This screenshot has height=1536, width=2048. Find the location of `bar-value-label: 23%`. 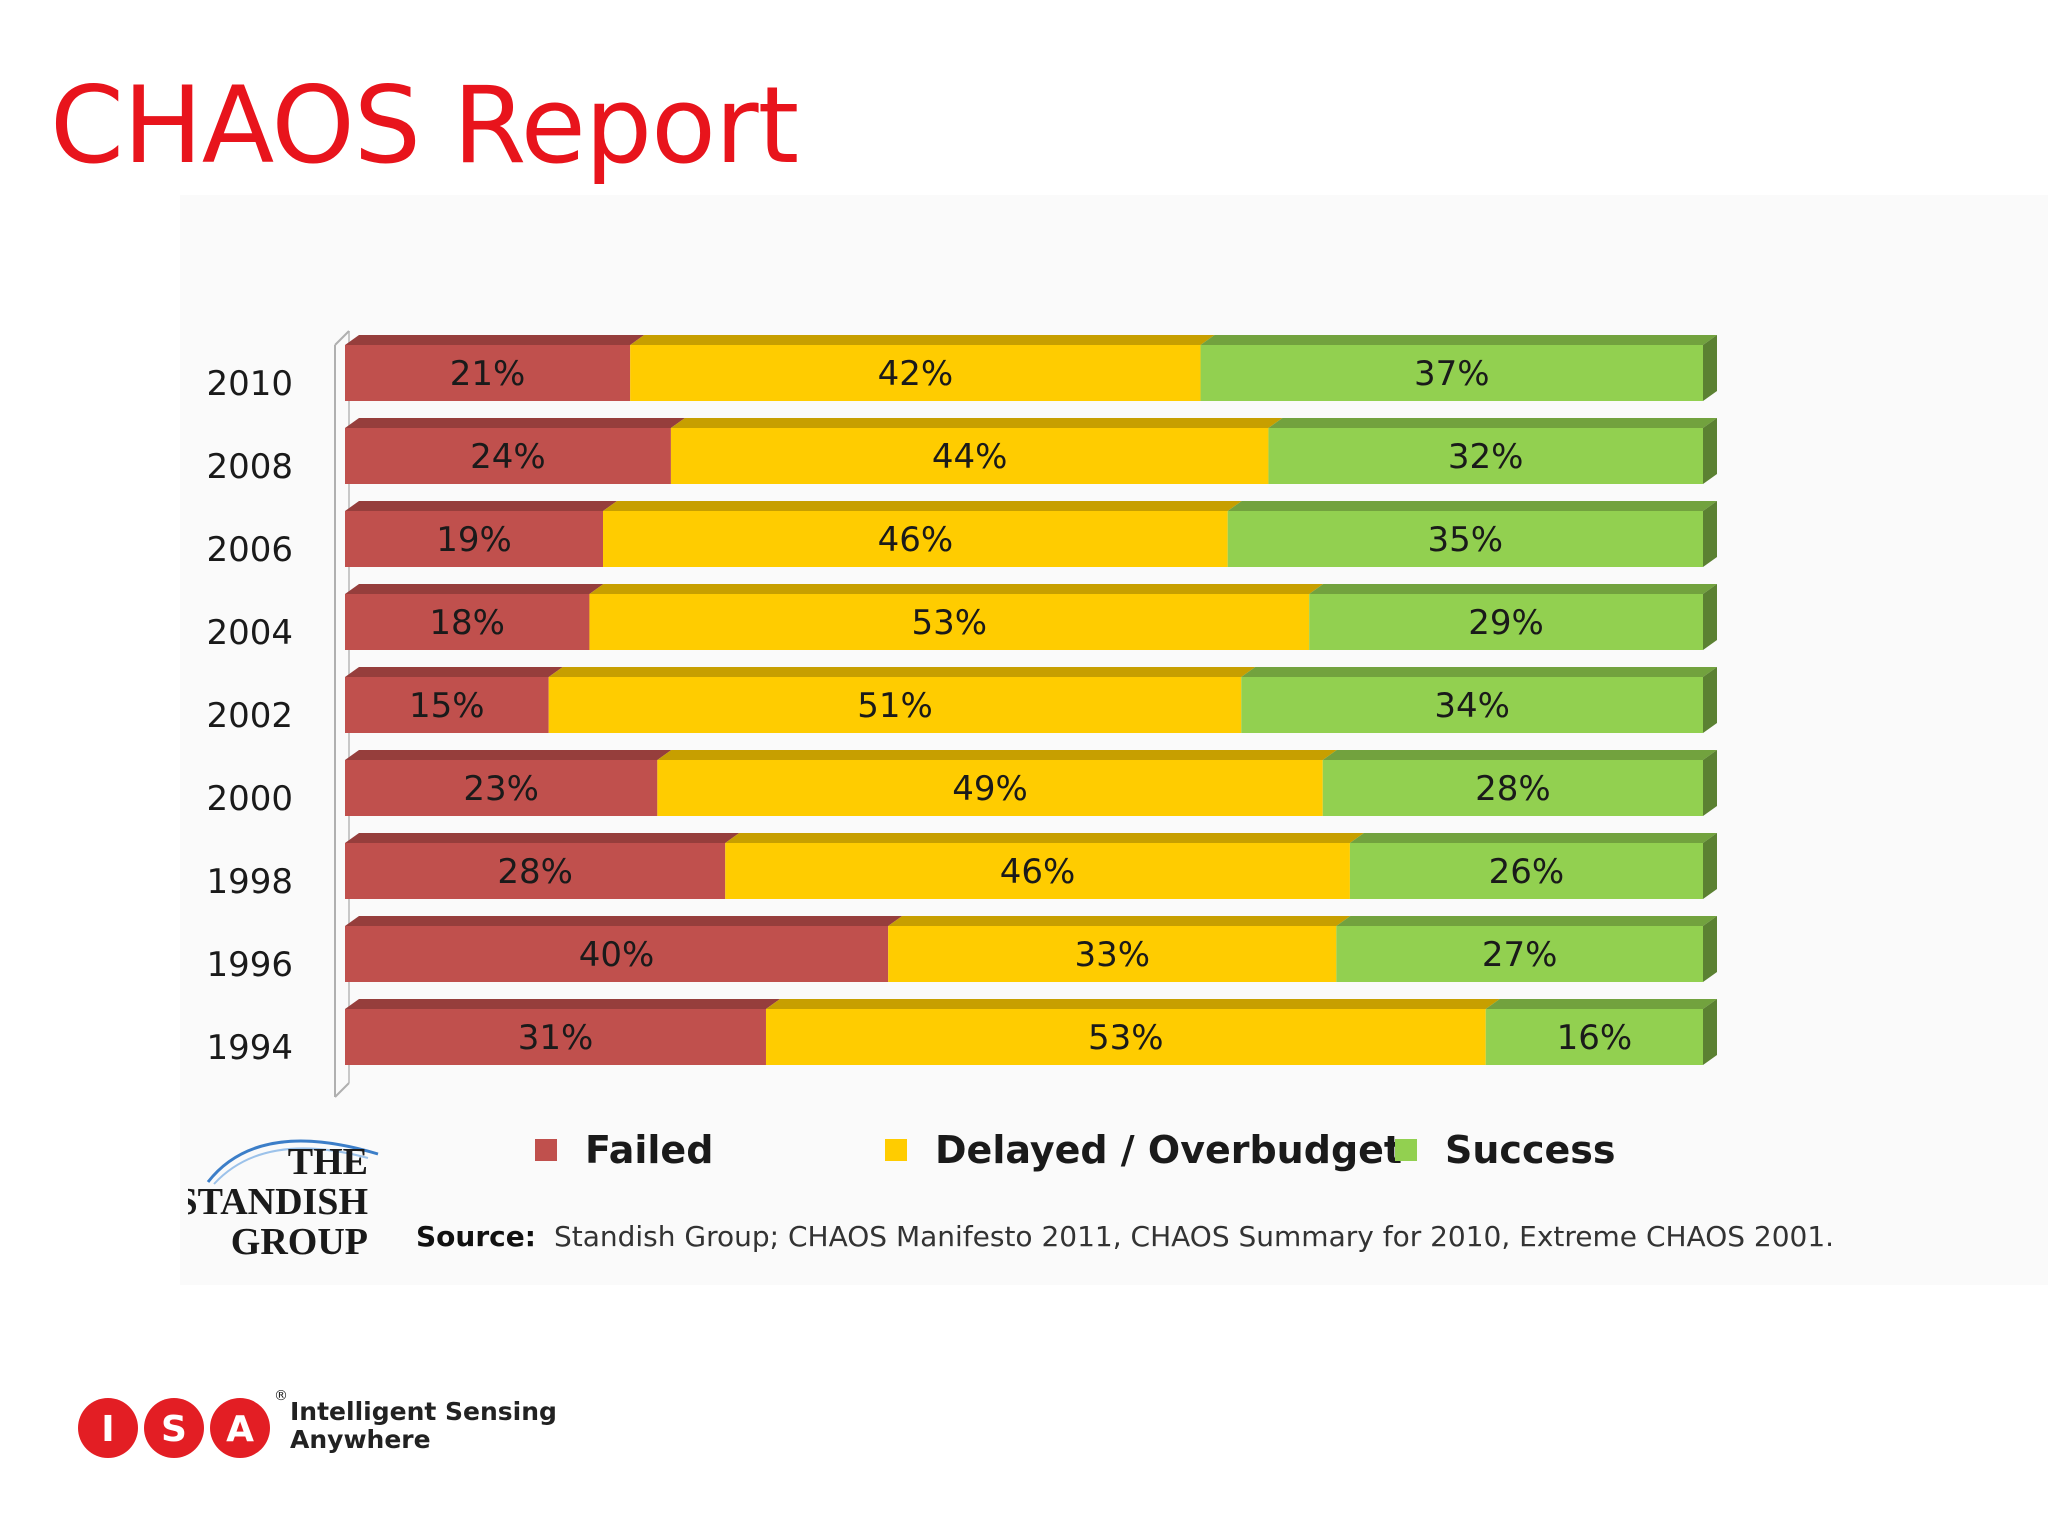

bar-value-label: 23% is located at coordinates (501, 789).